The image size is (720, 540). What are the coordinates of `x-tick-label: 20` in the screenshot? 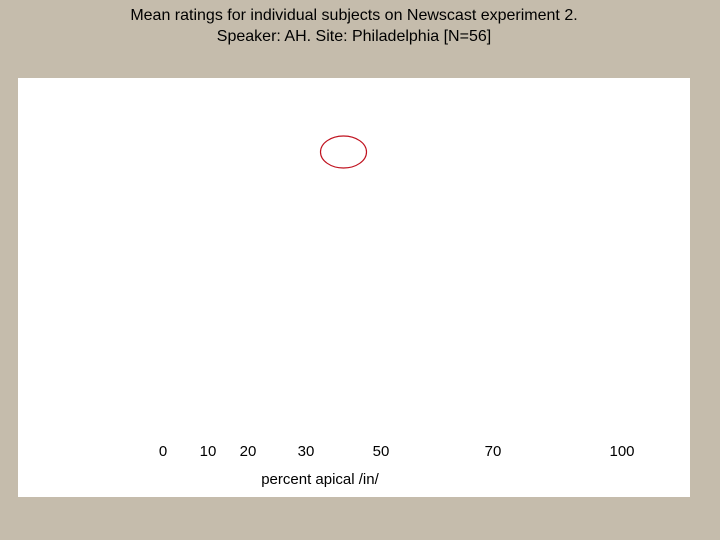 It's located at (248, 451).